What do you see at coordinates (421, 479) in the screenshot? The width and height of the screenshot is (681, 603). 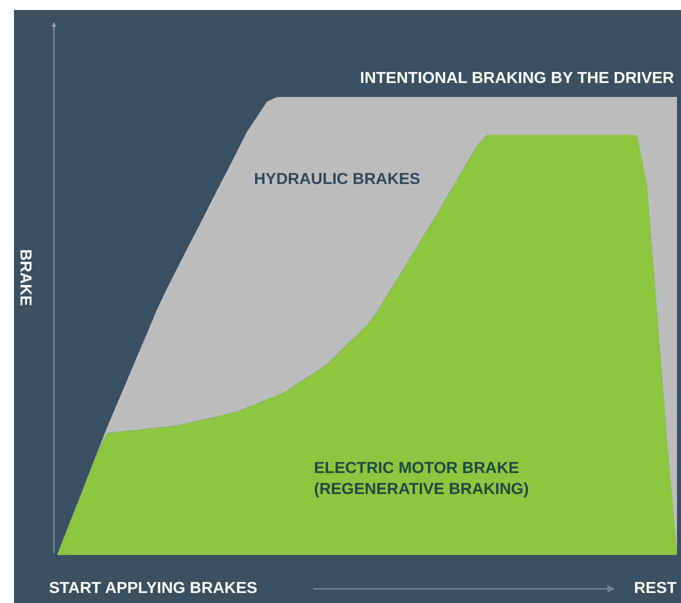 I see `series-label: ELECTRIC MOTOR BRAKE (REGENERATIVE BRAKING)` at bounding box center [421, 479].